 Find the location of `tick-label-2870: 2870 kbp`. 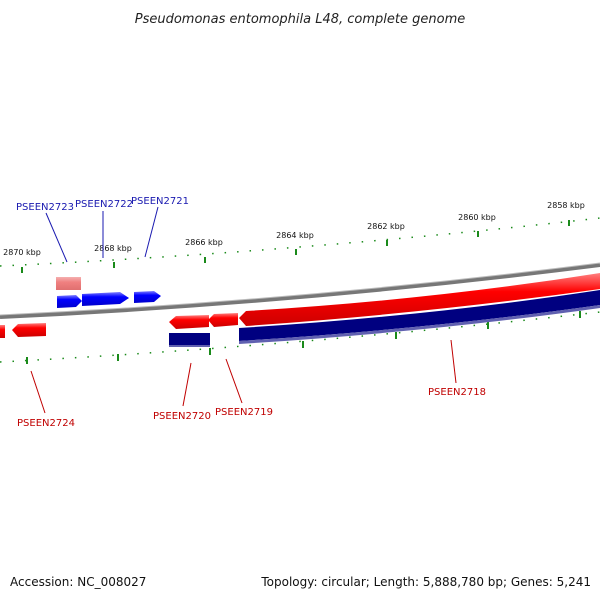

tick-label-2870: 2870 kbp is located at coordinates (22, 252).